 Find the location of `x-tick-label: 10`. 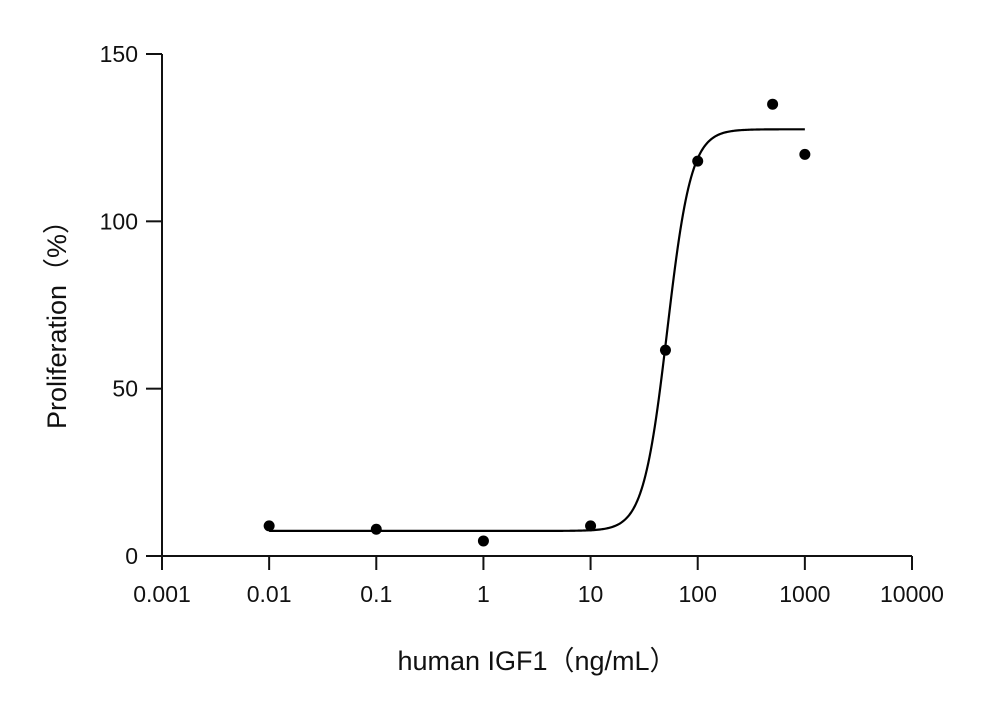

x-tick-label: 10 is located at coordinates (591, 594).